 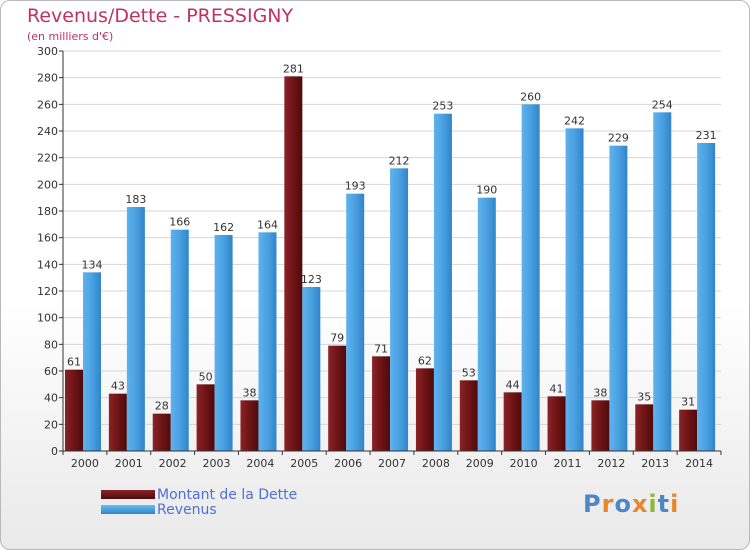 What do you see at coordinates (47, 238) in the screenshot?
I see `y-tick-label: 160` at bounding box center [47, 238].